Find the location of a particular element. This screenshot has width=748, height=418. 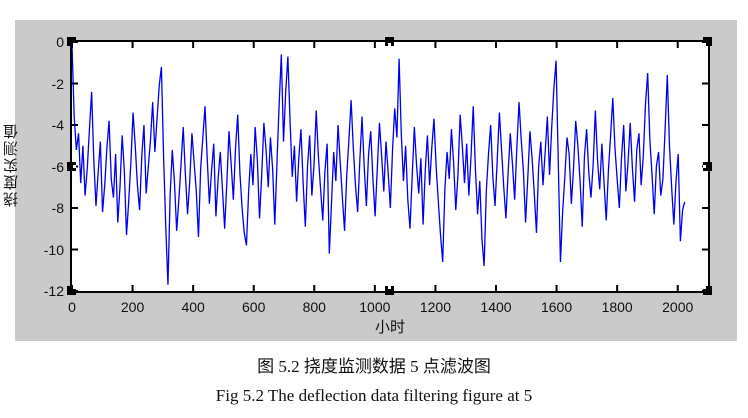

selection-handle-bottom-right is located at coordinates (707, 290).